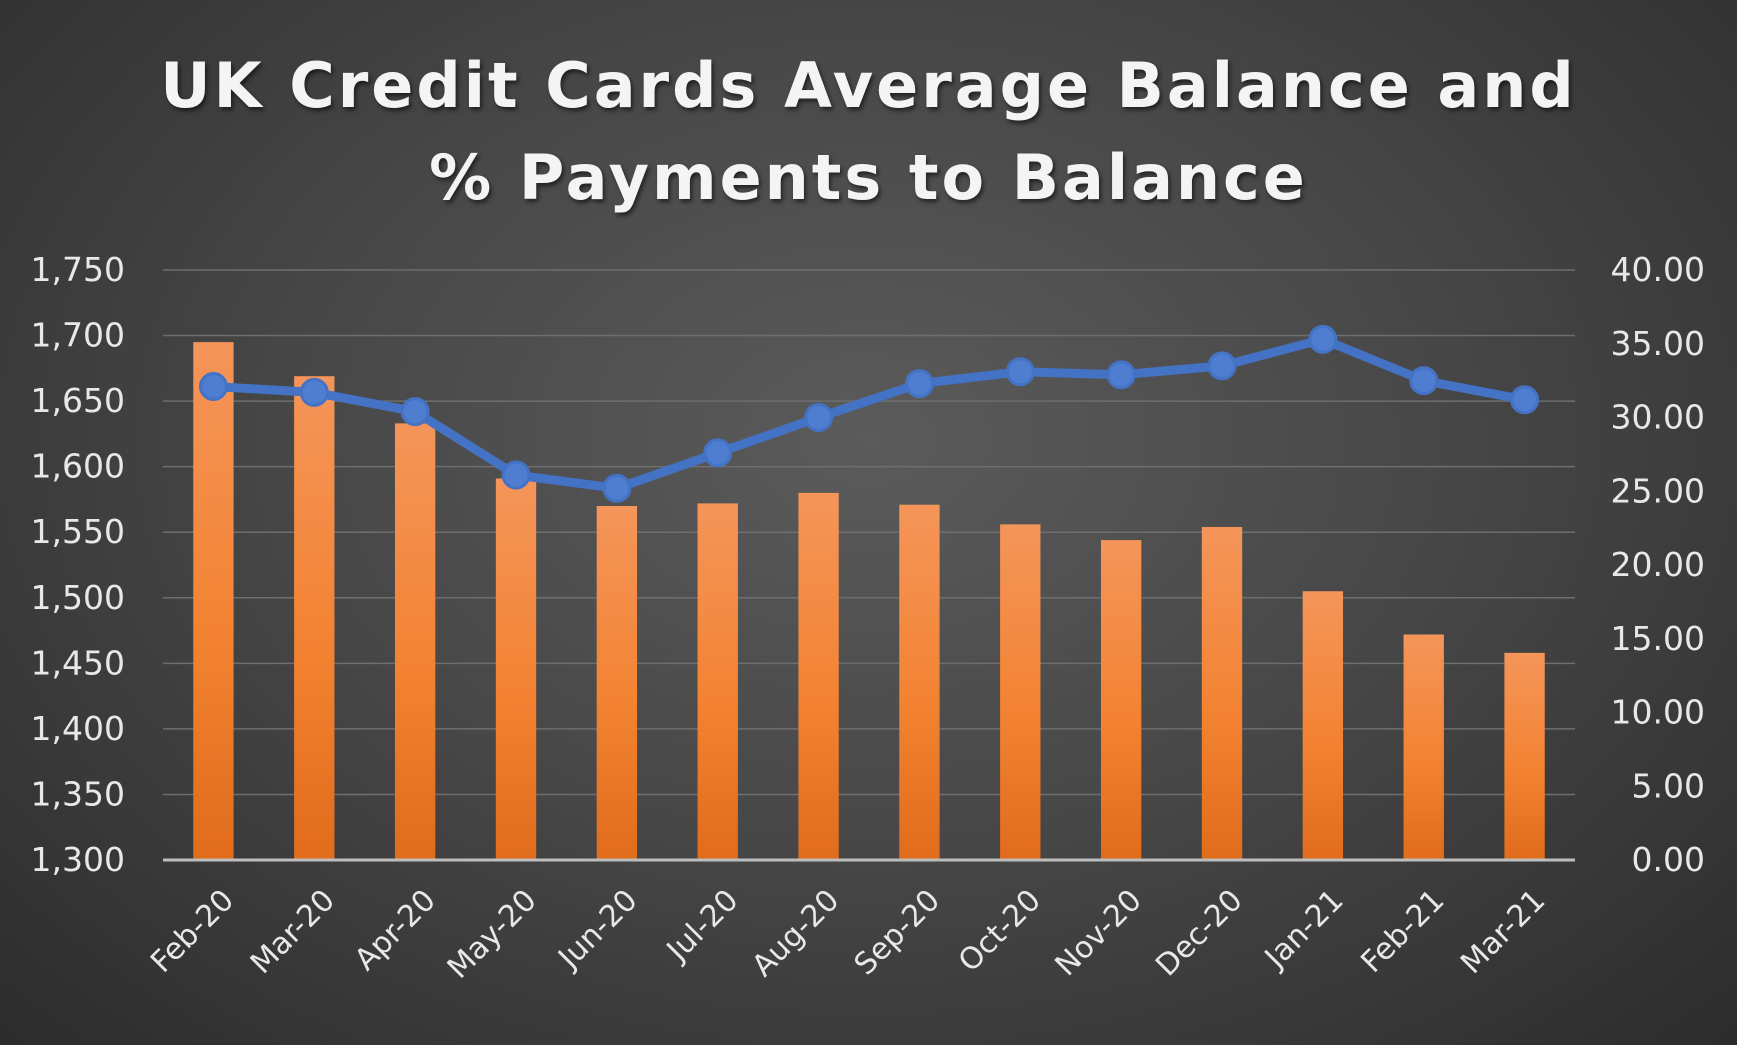 The height and width of the screenshot is (1045, 1737). What do you see at coordinates (1099, 933) in the screenshot?
I see `x-tick-label: Nov-20` at bounding box center [1099, 933].